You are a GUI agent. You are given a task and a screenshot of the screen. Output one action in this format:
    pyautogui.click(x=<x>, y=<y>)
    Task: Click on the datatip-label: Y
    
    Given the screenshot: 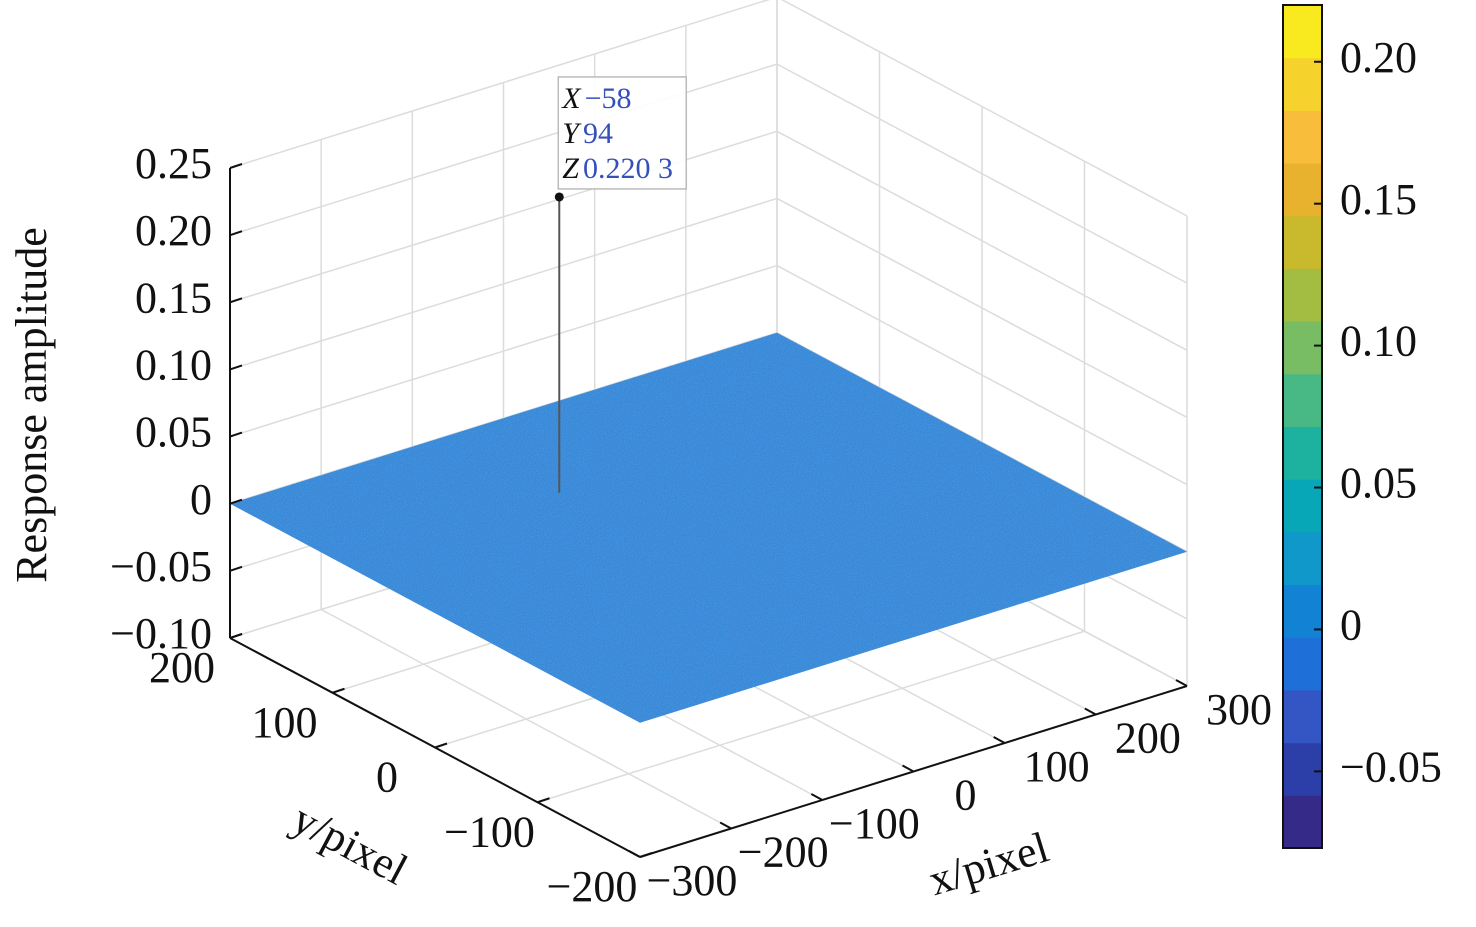 What is the action you would take?
    pyautogui.click(x=572, y=133)
    